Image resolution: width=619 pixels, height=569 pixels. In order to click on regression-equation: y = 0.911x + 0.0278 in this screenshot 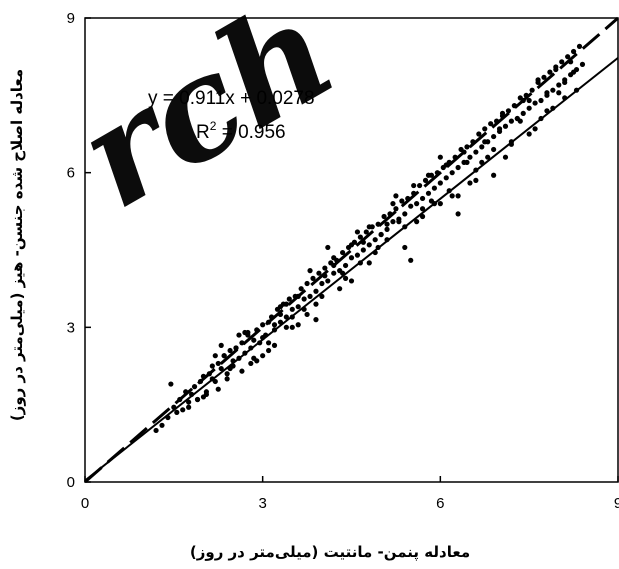, I will do `click(231, 98)`.